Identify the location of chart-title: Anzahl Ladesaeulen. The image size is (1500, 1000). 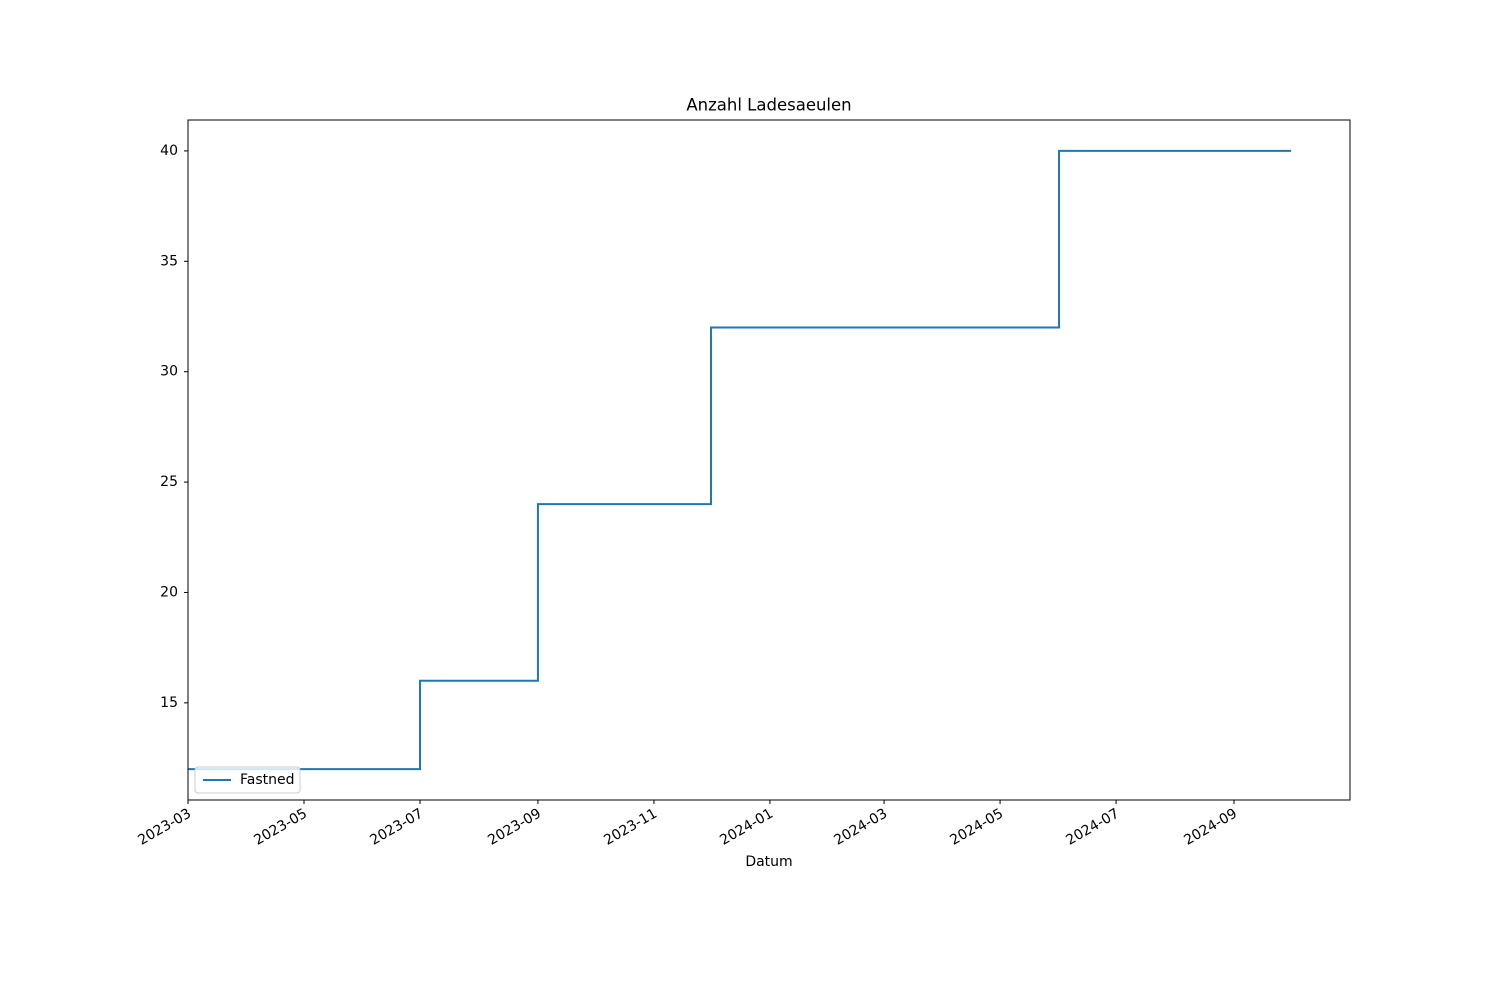
(768, 105).